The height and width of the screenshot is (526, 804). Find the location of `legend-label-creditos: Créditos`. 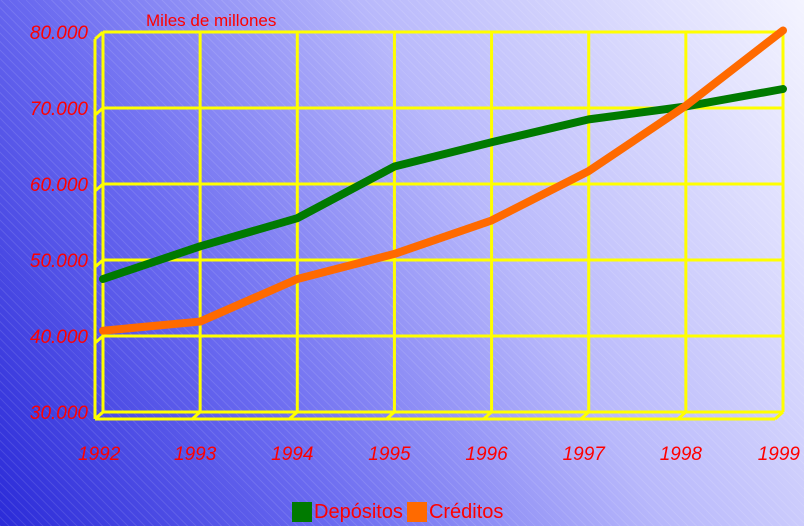

legend-label-creditos: Créditos is located at coordinates (466, 511).